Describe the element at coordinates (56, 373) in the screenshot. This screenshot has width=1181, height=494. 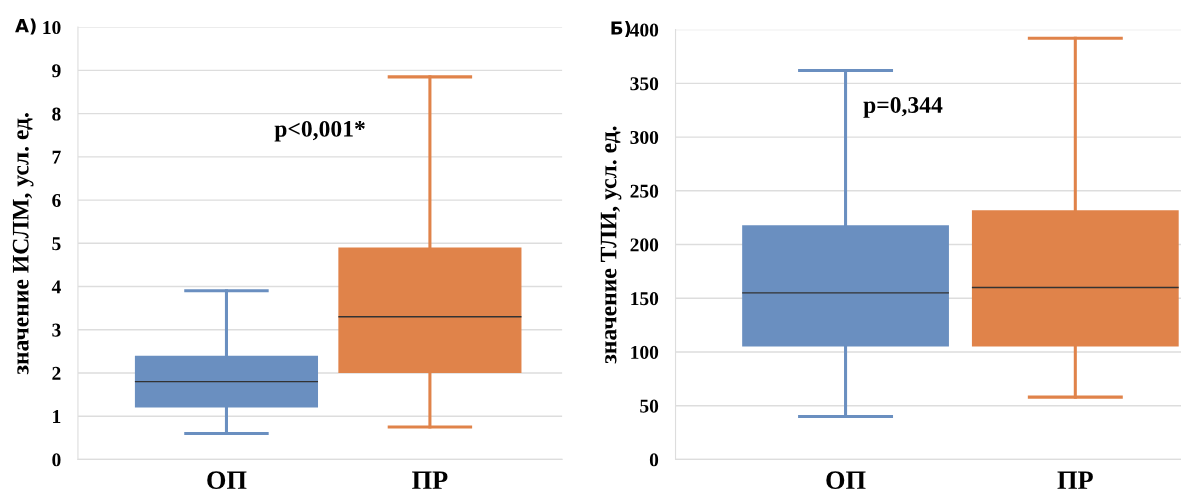
I see `y-tick-label: 2` at that location.